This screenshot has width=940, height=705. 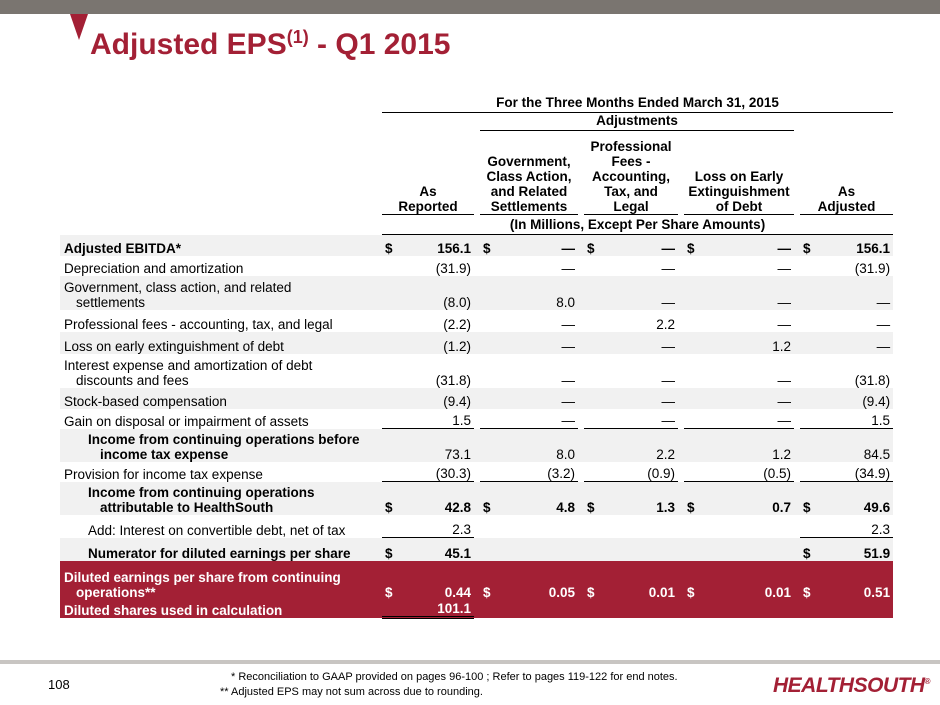 What do you see at coordinates (434, 292) in the screenshot?
I see `cell-value: (8.0)` at bounding box center [434, 292].